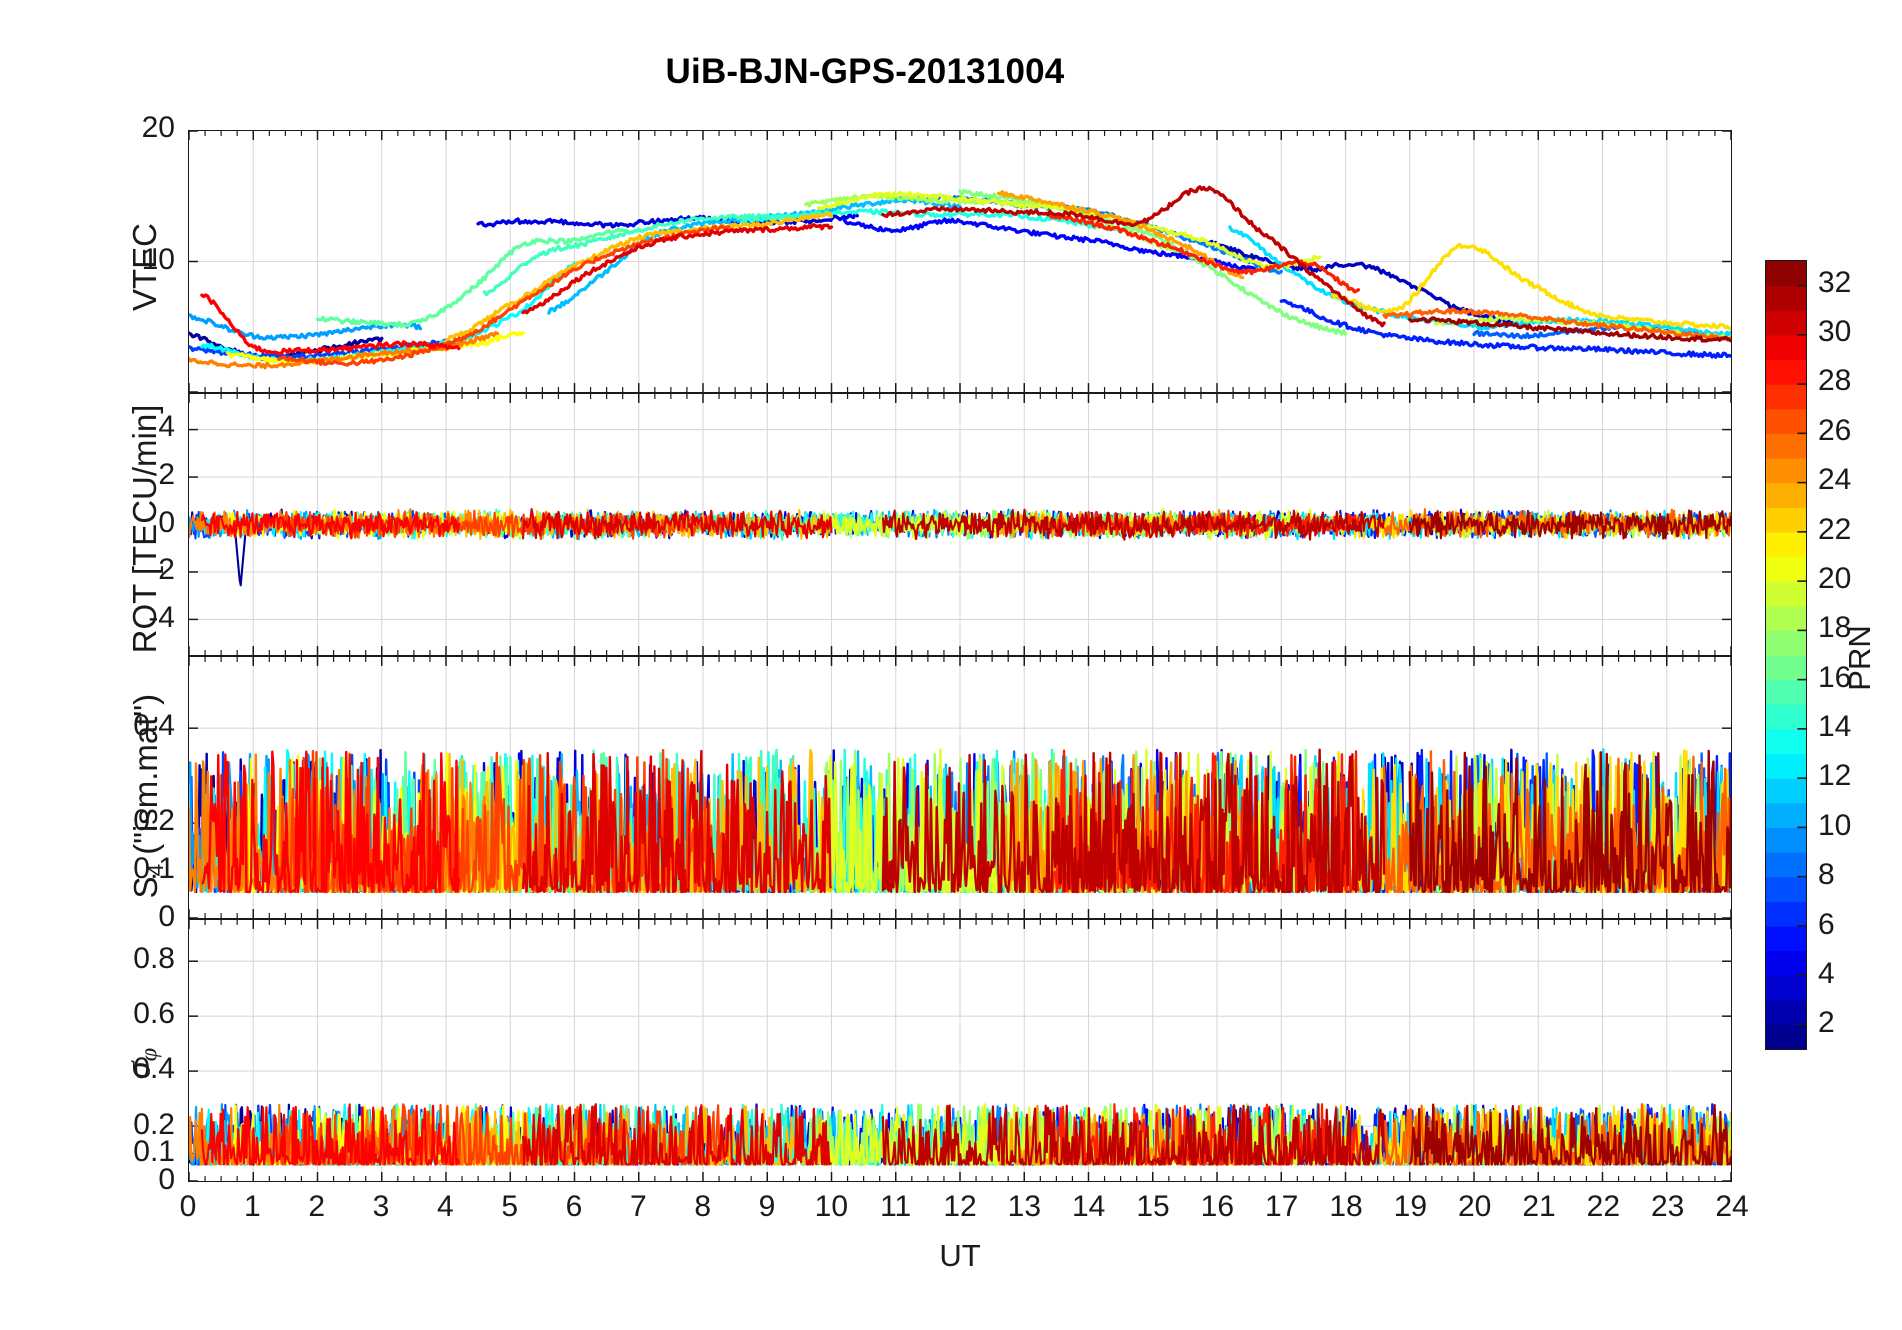  I want to click on xtick-22: 22, so click(1603, 1206).